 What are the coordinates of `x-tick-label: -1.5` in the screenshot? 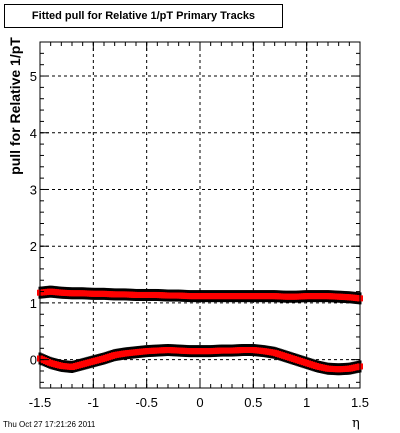 It's located at (40, 402).